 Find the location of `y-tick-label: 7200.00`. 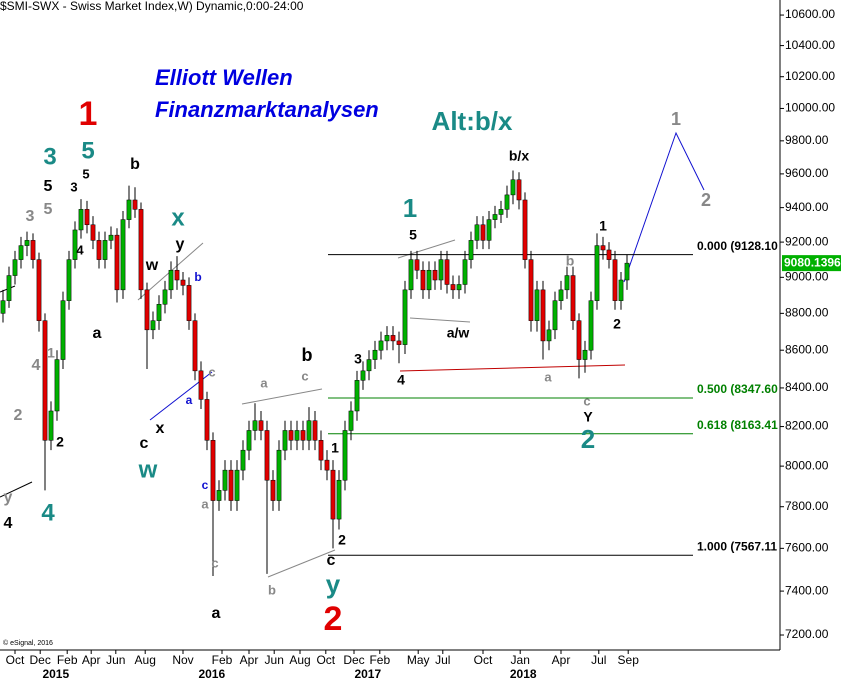

y-tick-label: 7200.00 is located at coordinates (807, 634).